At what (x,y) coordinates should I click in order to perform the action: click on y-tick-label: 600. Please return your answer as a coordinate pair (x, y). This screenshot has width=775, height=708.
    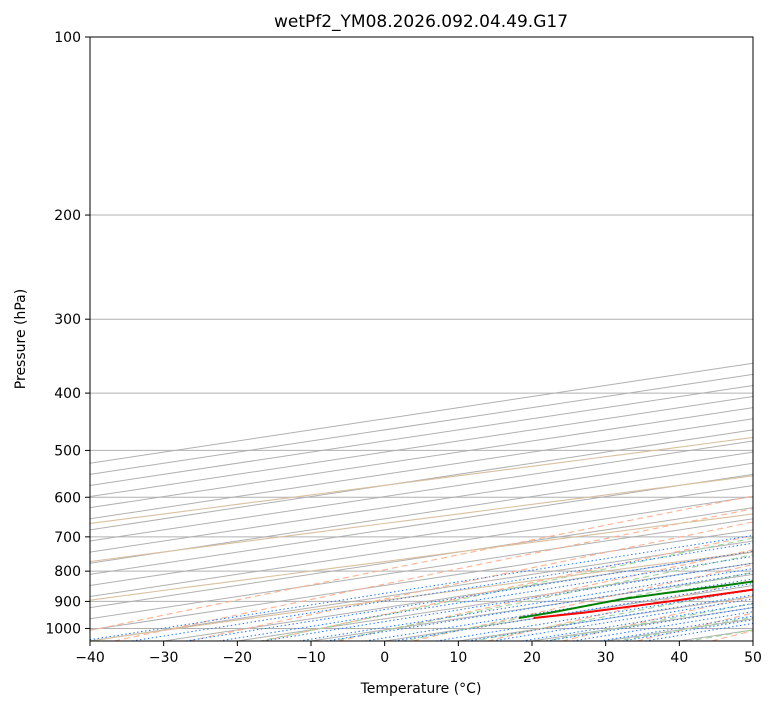
    Looking at the image, I should click on (67, 498).